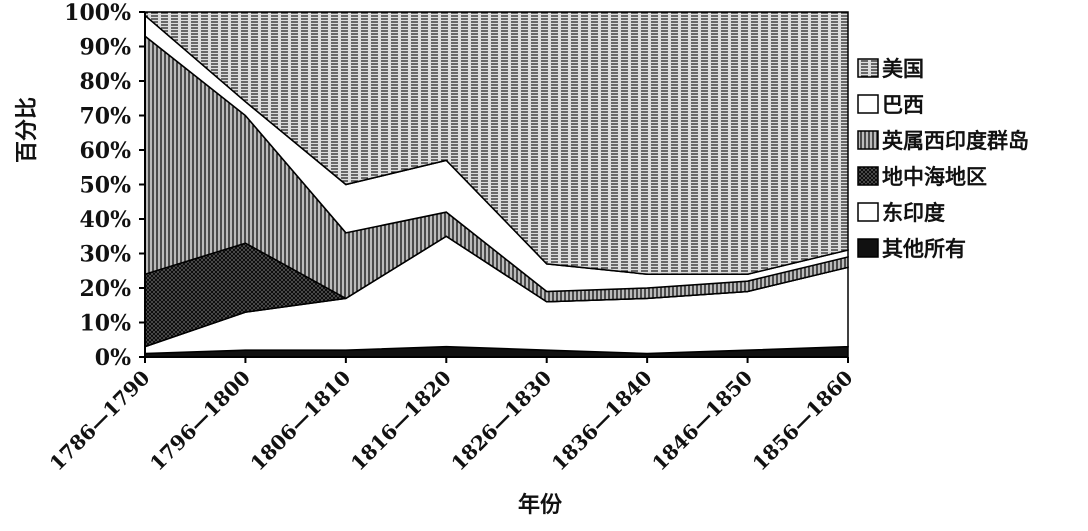 The width and height of the screenshot is (1088, 531). Describe the element at coordinates (540, 505) in the screenshot. I see `x-axis-label: 年份` at that location.